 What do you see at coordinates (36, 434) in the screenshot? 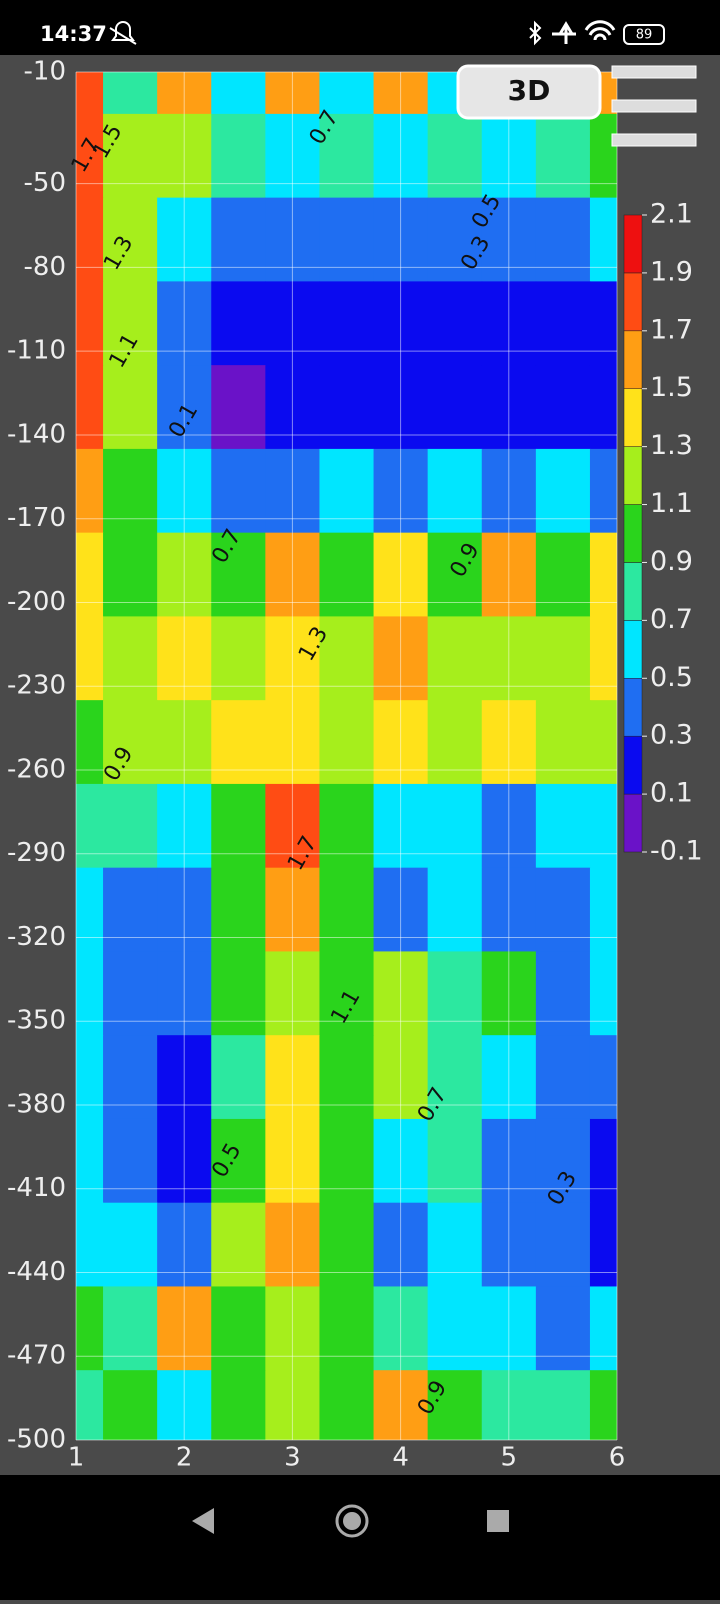
I see `y-tick-label: -140` at bounding box center [36, 434].